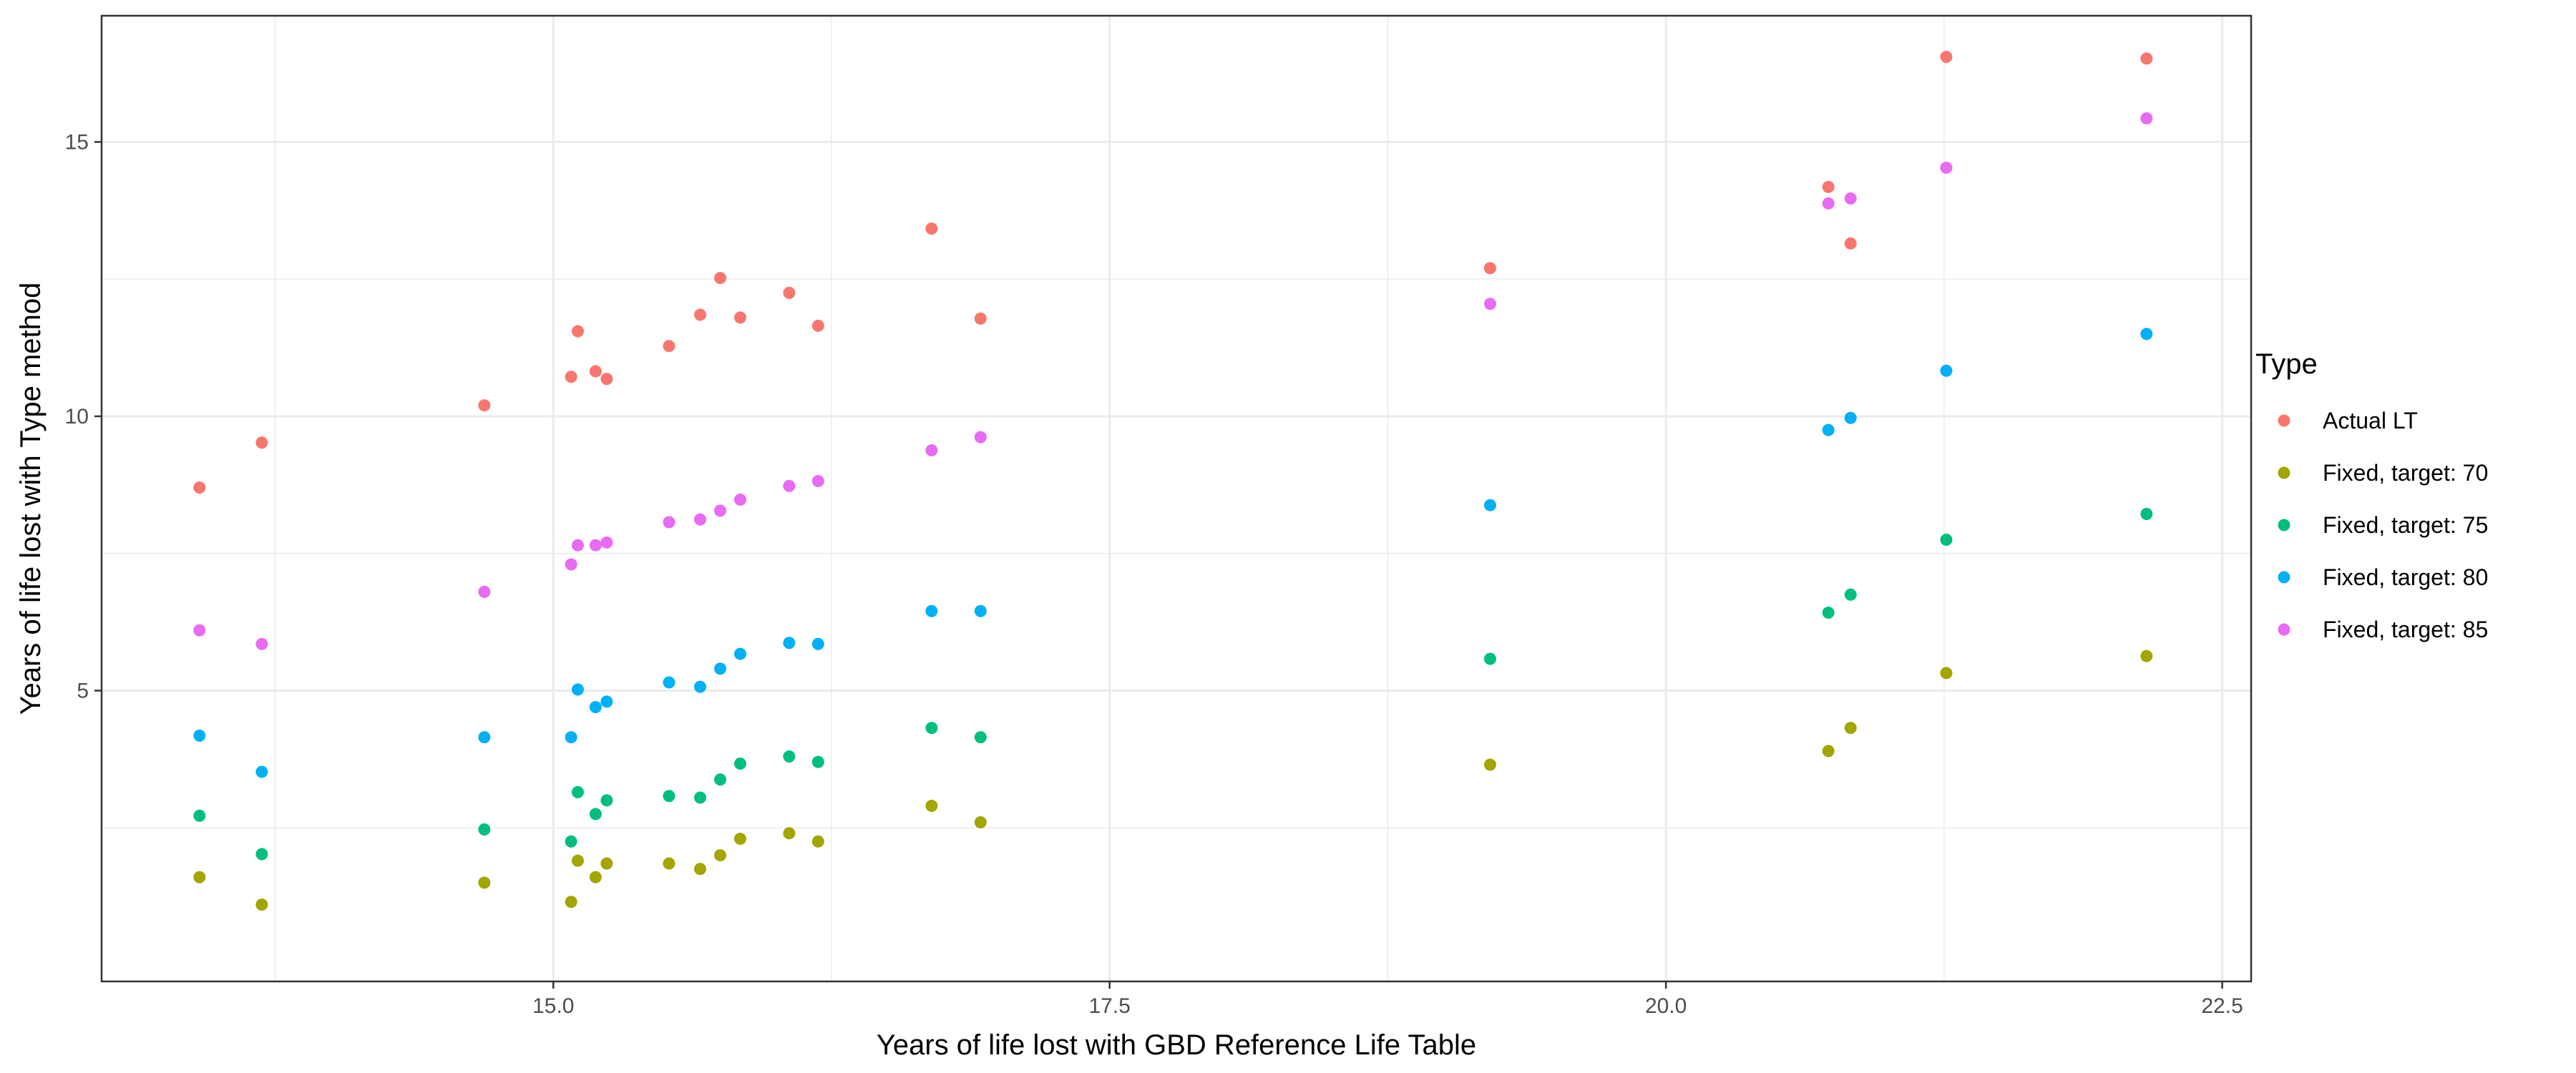  I want to click on y-axis-title: Years of life lost with Type method, so click(31, 499).